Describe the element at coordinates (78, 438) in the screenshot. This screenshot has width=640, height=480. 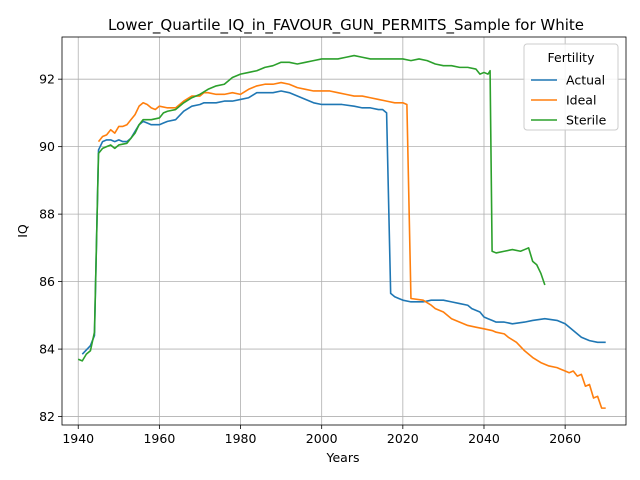
I see `x-tick-label: 1940` at that location.